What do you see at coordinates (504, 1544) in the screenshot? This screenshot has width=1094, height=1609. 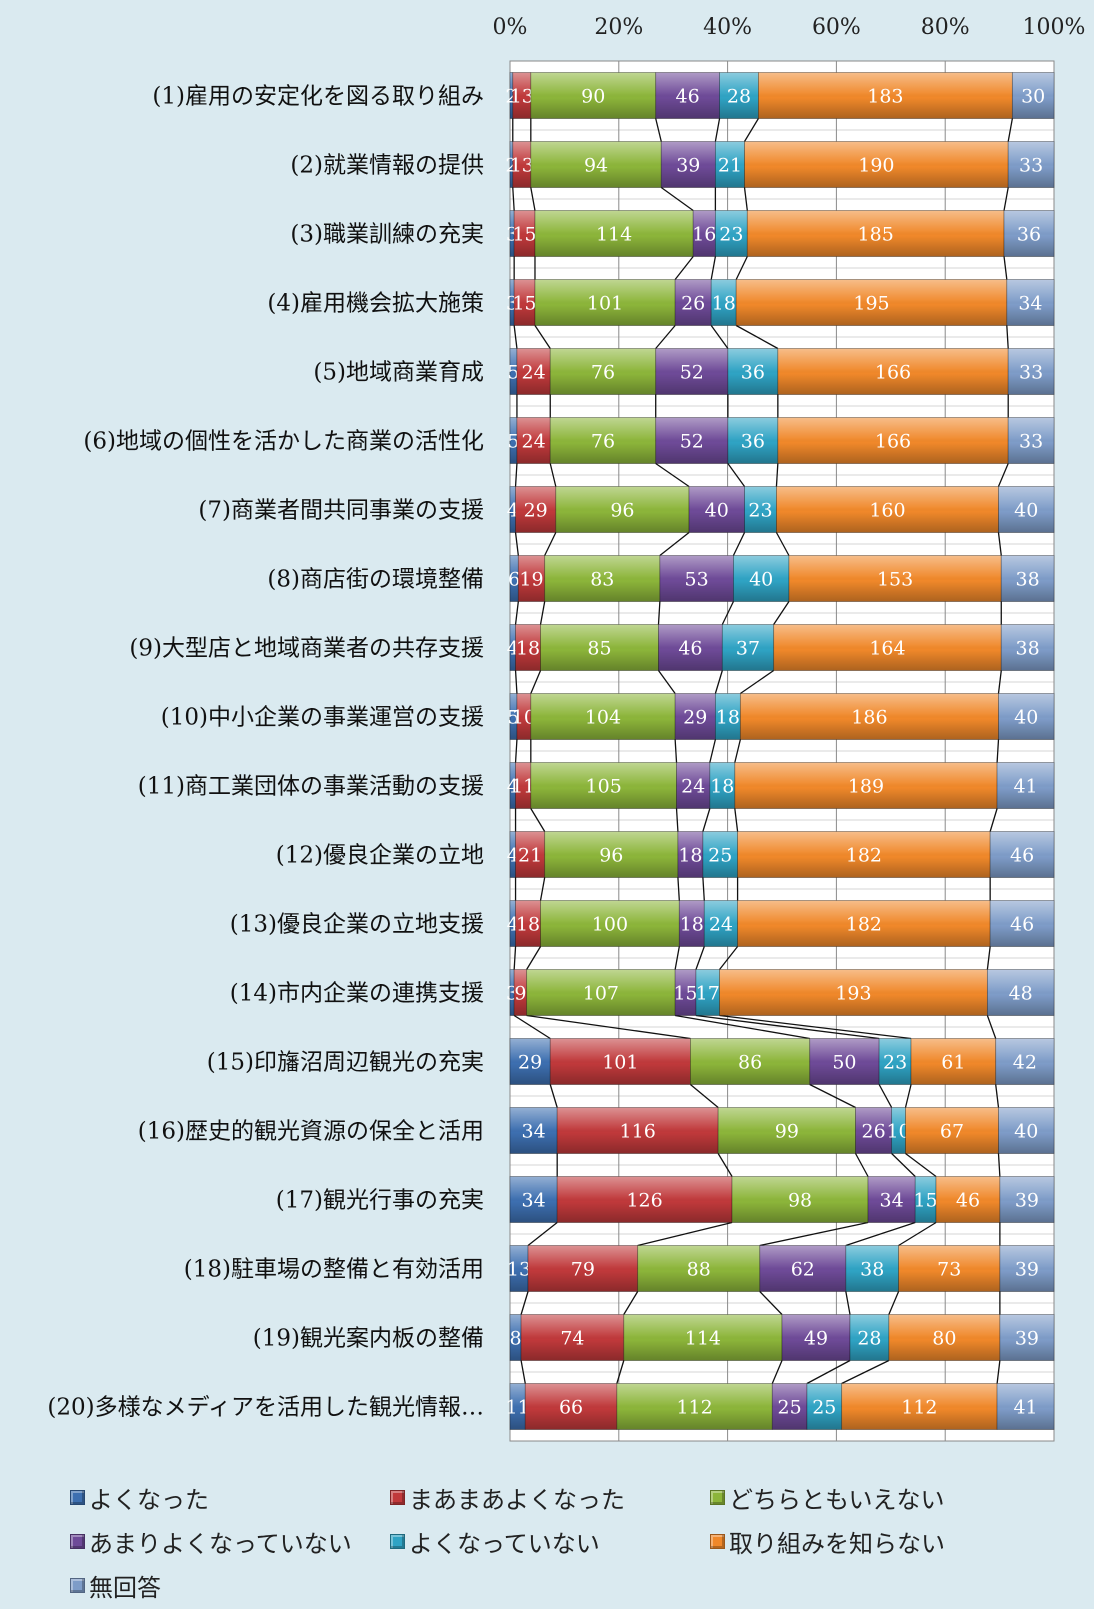 I see `legend-label: よくなっていない` at bounding box center [504, 1544].